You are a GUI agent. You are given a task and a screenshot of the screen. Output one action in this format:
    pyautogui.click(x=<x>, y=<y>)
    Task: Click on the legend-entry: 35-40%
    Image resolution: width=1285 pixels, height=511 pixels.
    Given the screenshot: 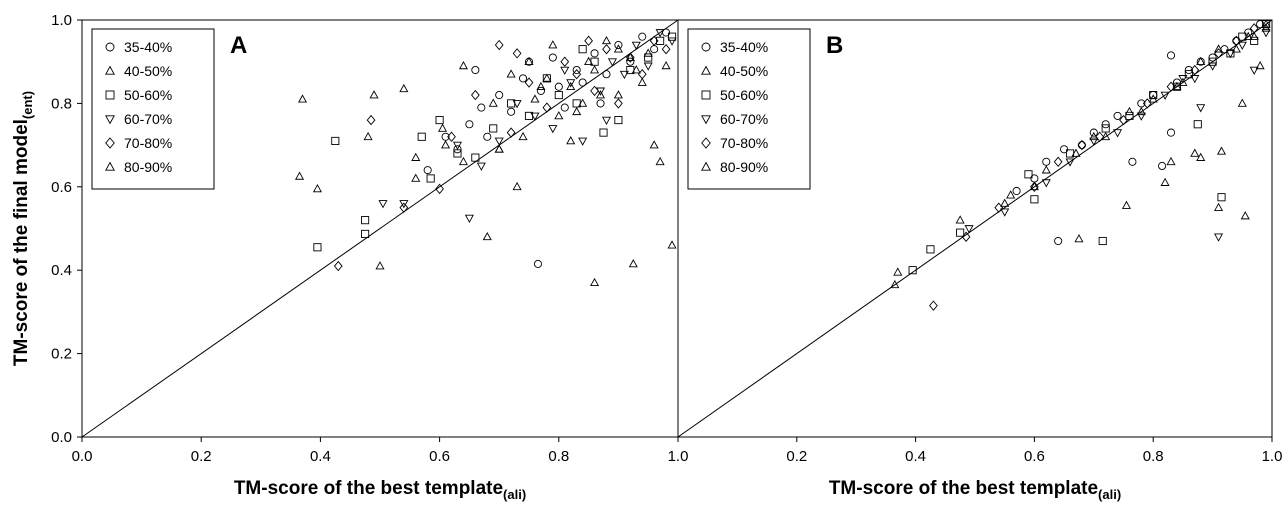 What is the action you would take?
    pyautogui.click(x=148, y=47)
    